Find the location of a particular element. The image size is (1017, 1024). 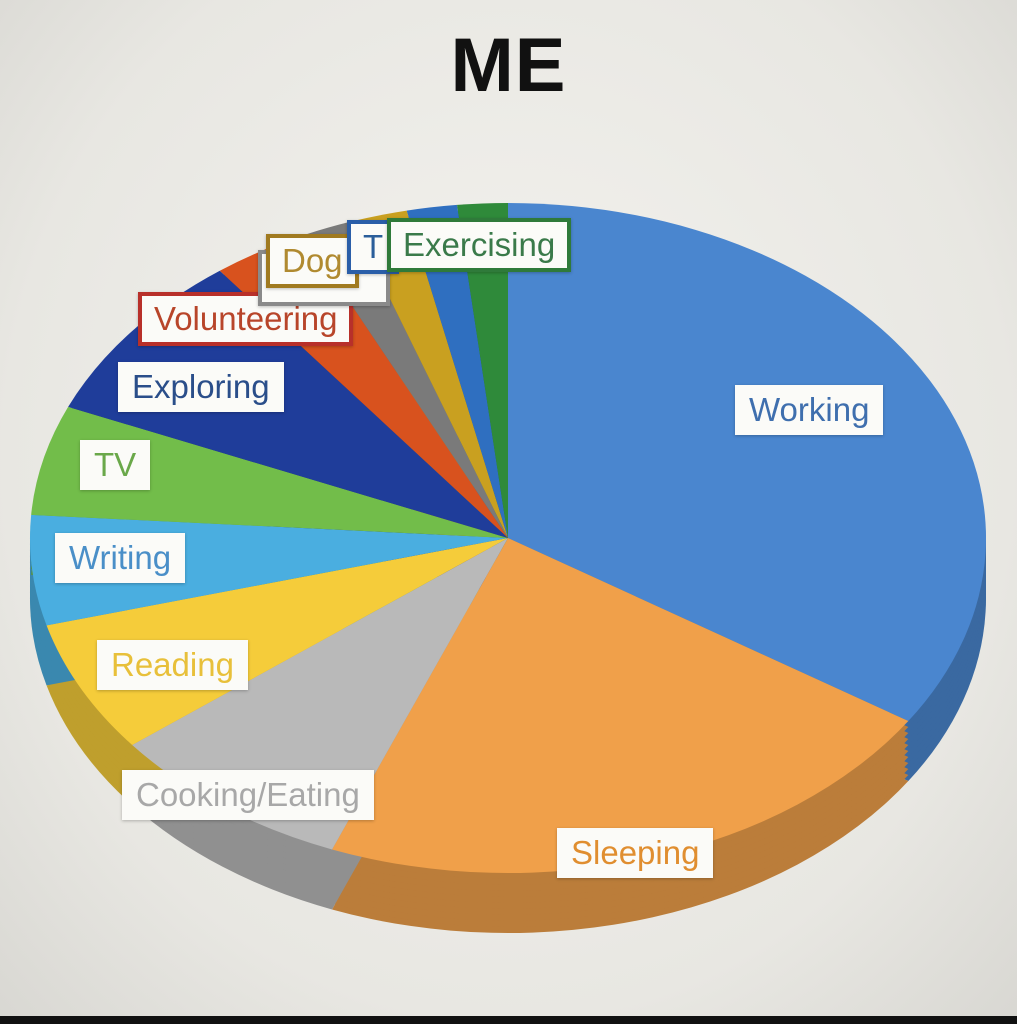

pie-slice-reading is located at coordinates (277, 641).